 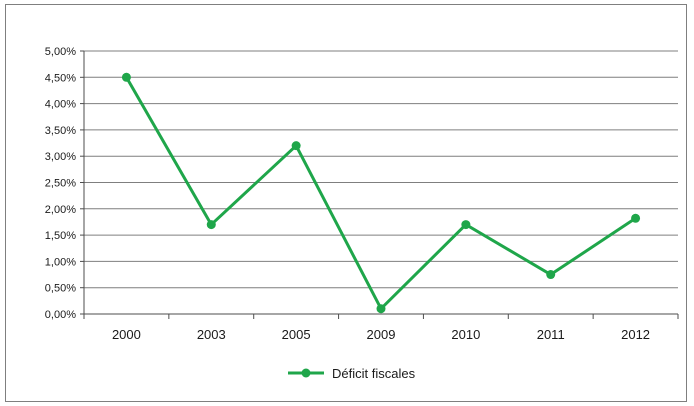 I want to click on x-tick-label: 2005, so click(x=296, y=334).